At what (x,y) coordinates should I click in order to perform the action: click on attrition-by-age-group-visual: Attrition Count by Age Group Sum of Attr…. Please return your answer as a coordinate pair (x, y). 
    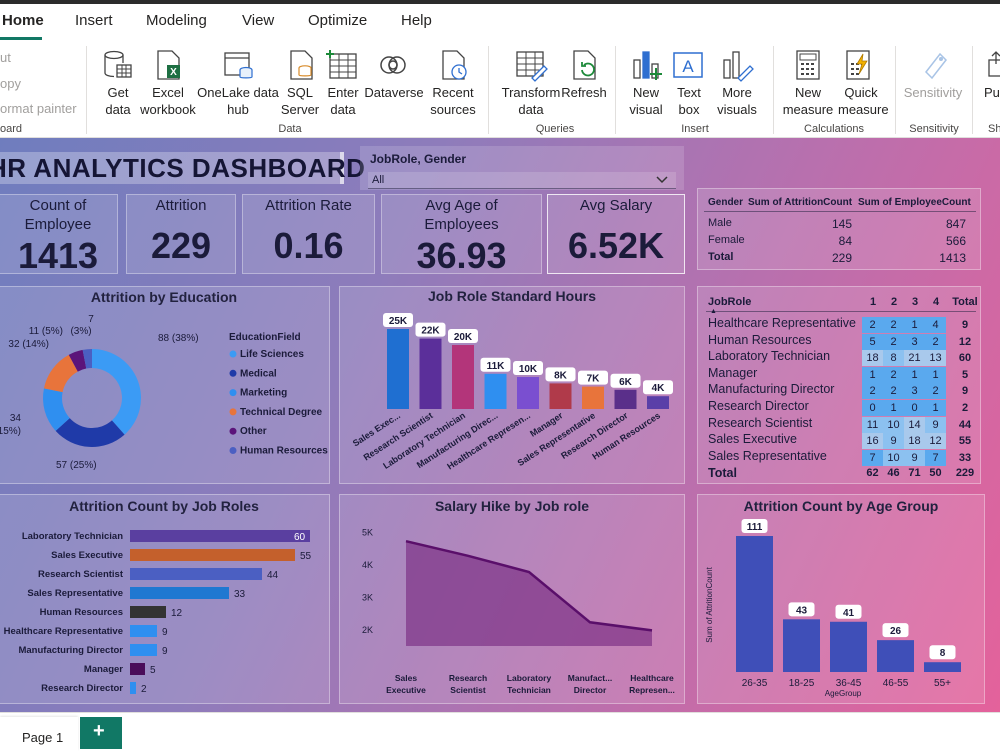
    Looking at the image, I should click on (841, 599).